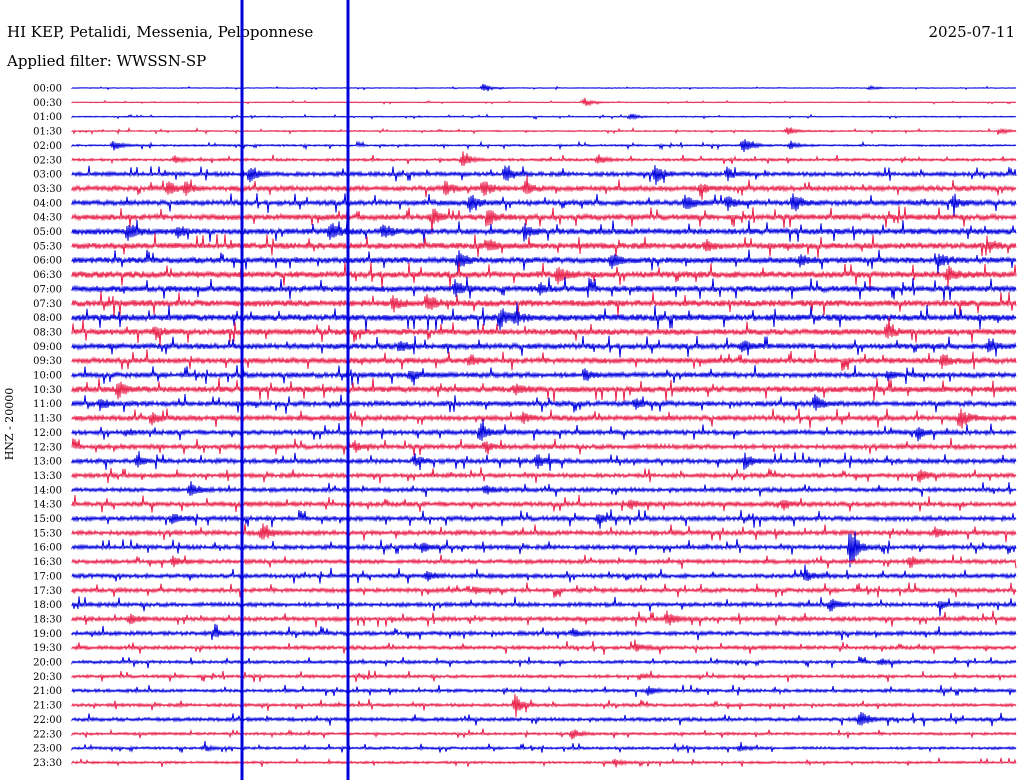  I want to click on time-tick-label: 04:00, so click(47, 203).